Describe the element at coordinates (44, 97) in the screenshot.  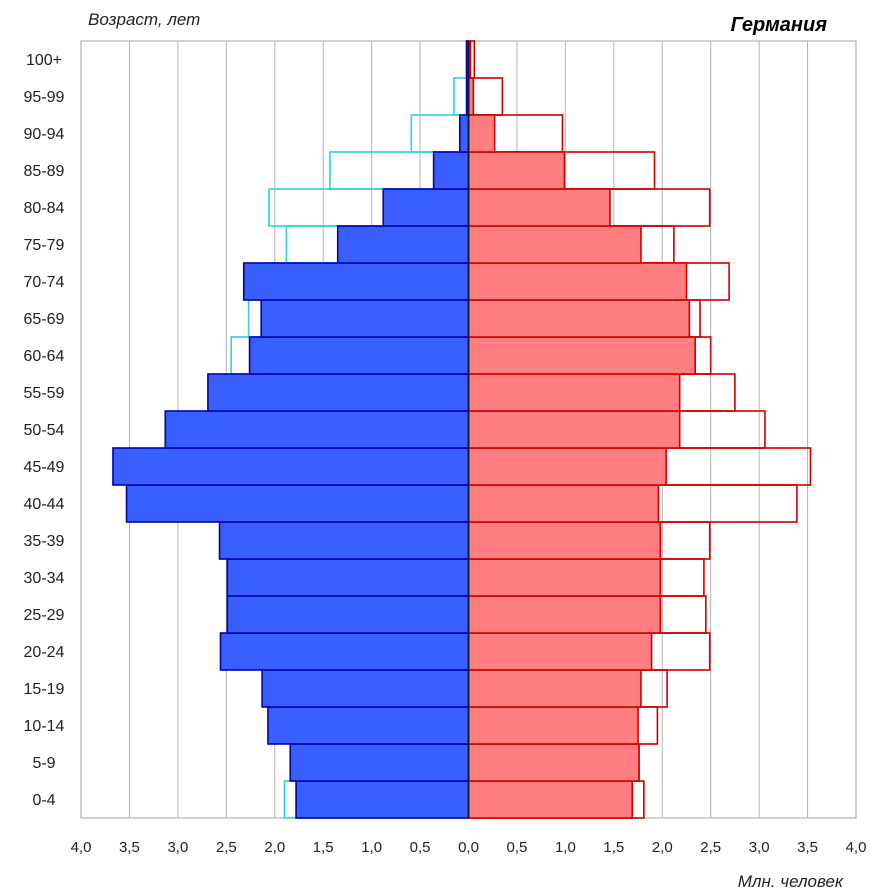
I see `age-group-label: 95-99` at that location.